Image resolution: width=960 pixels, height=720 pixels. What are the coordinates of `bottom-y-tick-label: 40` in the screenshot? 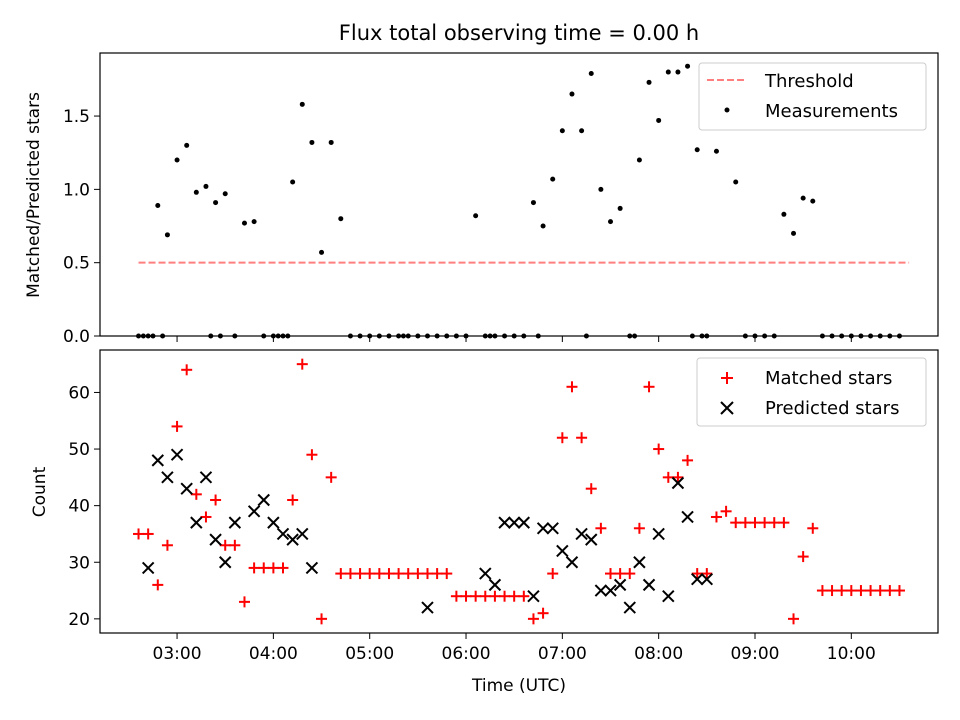 It's located at (79, 507).